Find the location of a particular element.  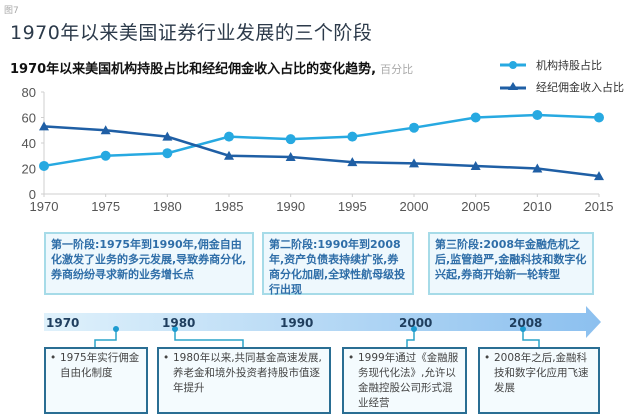

svg-text: 0 is located at coordinates (32, 194).